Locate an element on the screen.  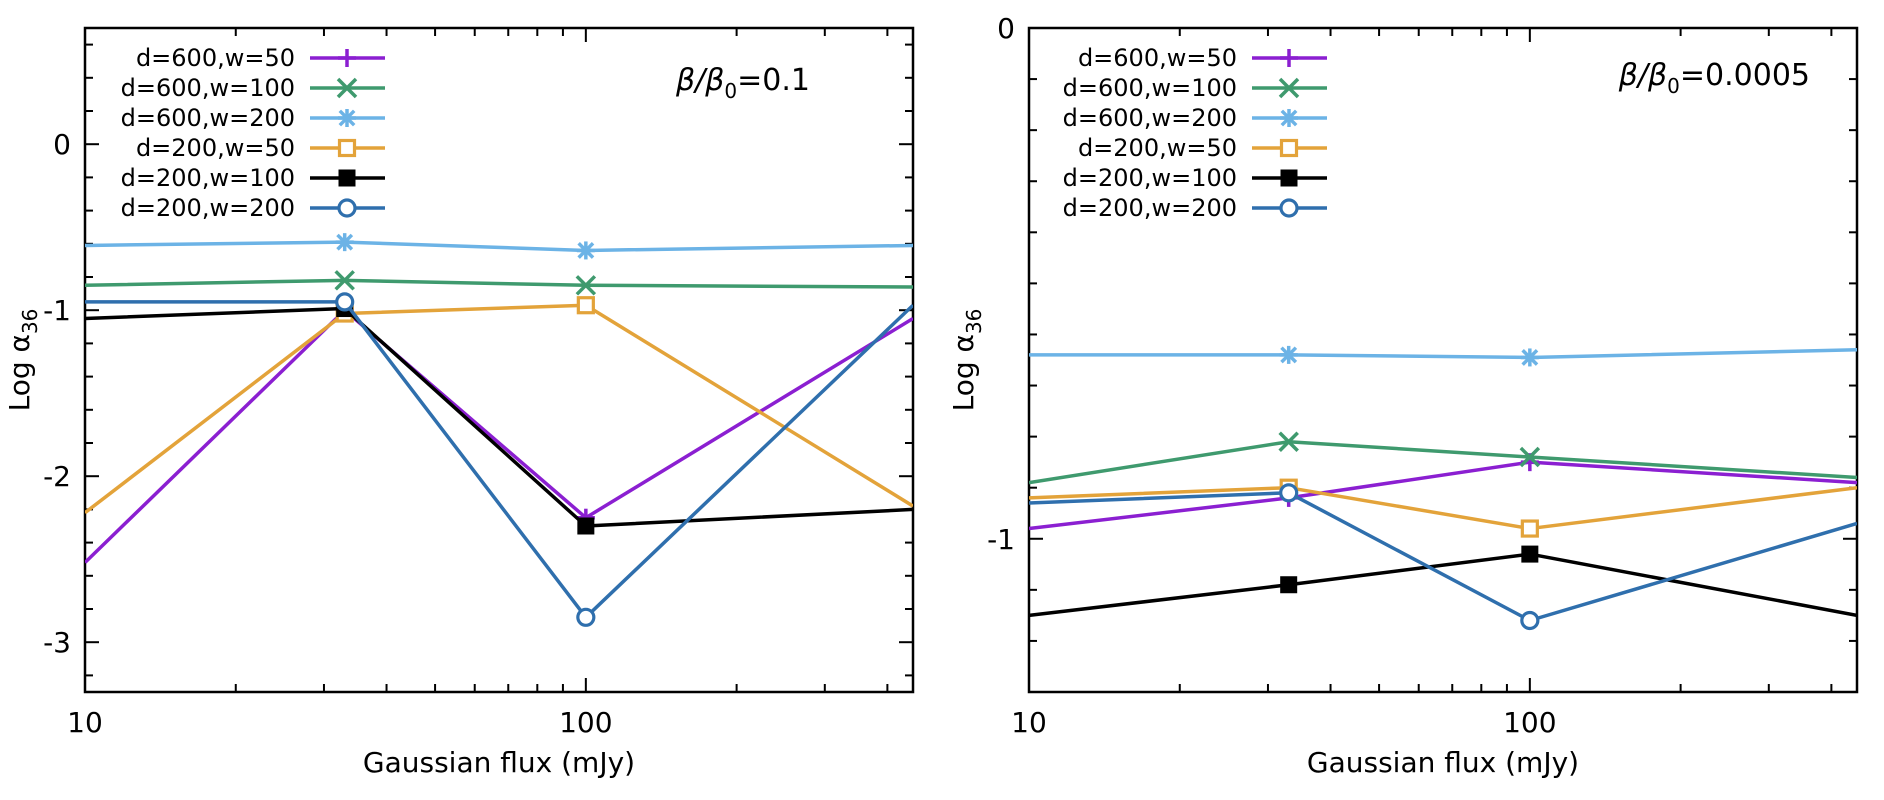
beta-annotation: β/β0=0.1 is located at coordinates (742, 83).